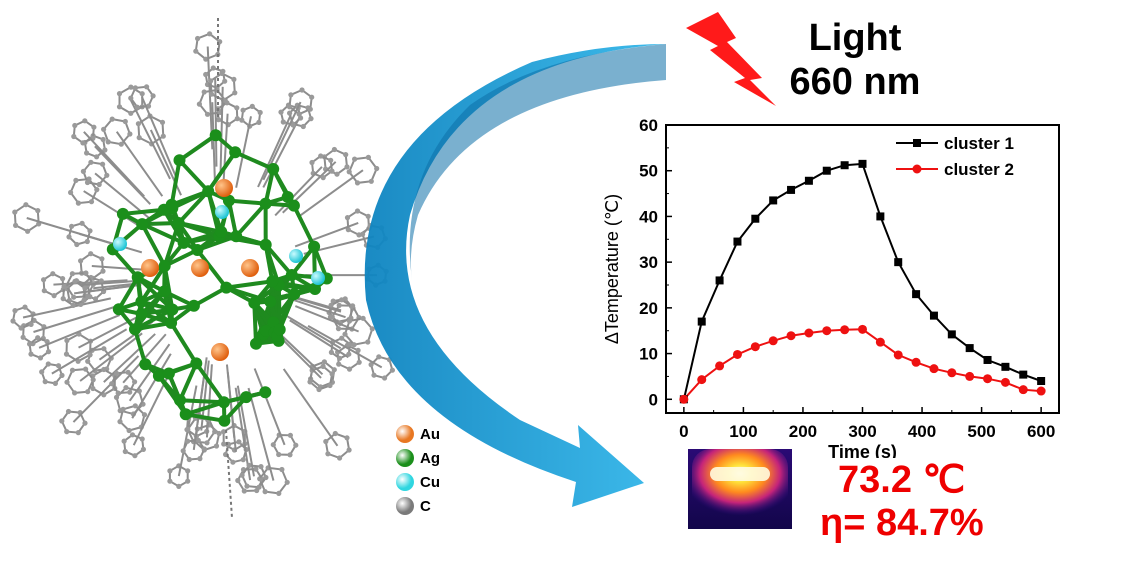 The height and width of the screenshot is (574, 1143). I want to click on element-symbol: Au, so click(430, 434).